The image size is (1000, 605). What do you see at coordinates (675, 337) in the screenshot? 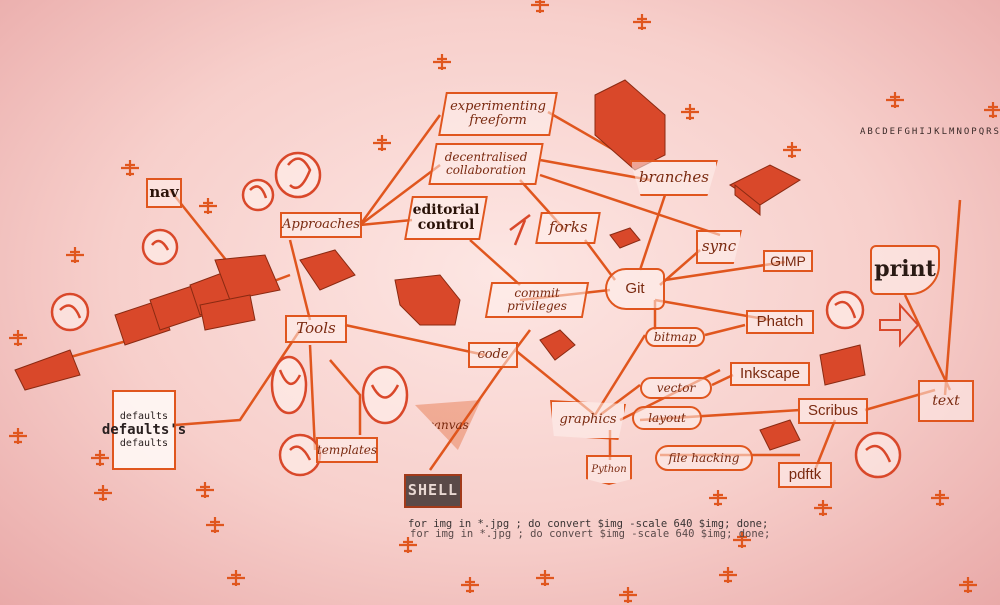
I see `node-bitmap: bitmap` at bounding box center [675, 337].